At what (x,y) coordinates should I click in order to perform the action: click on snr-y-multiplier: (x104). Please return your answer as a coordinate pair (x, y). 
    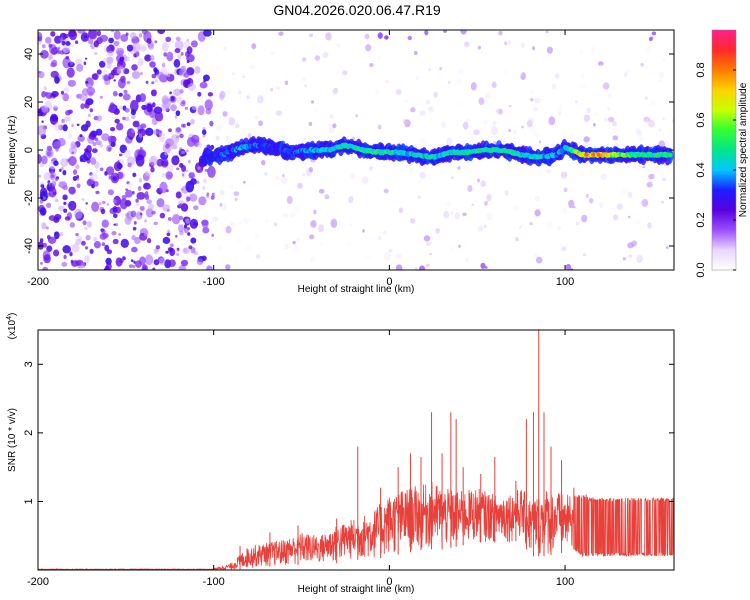
    Looking at the image, I should click on (12, 326).